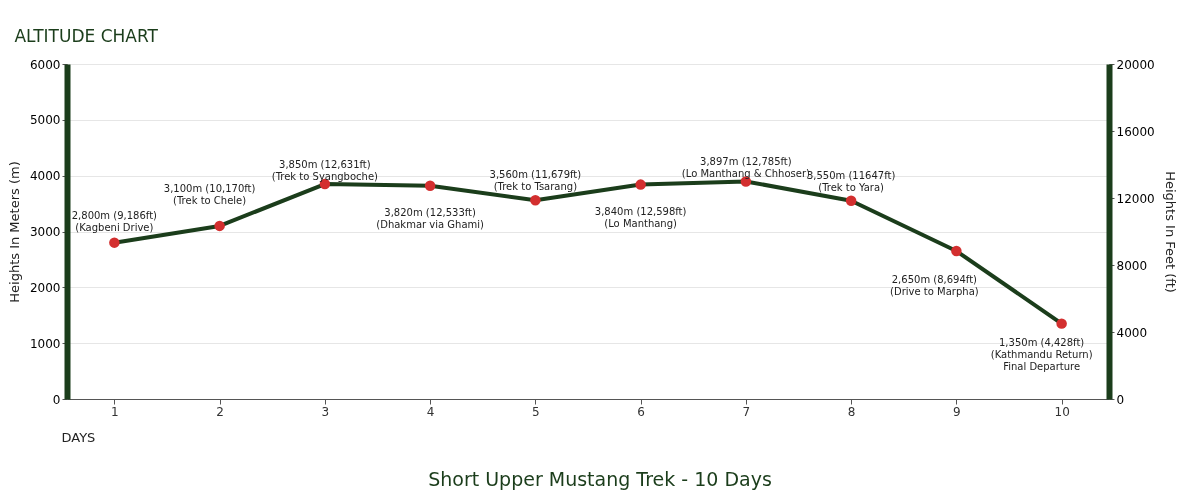  I want to click on y2-tick-label: 4000, so click(1132, 332).